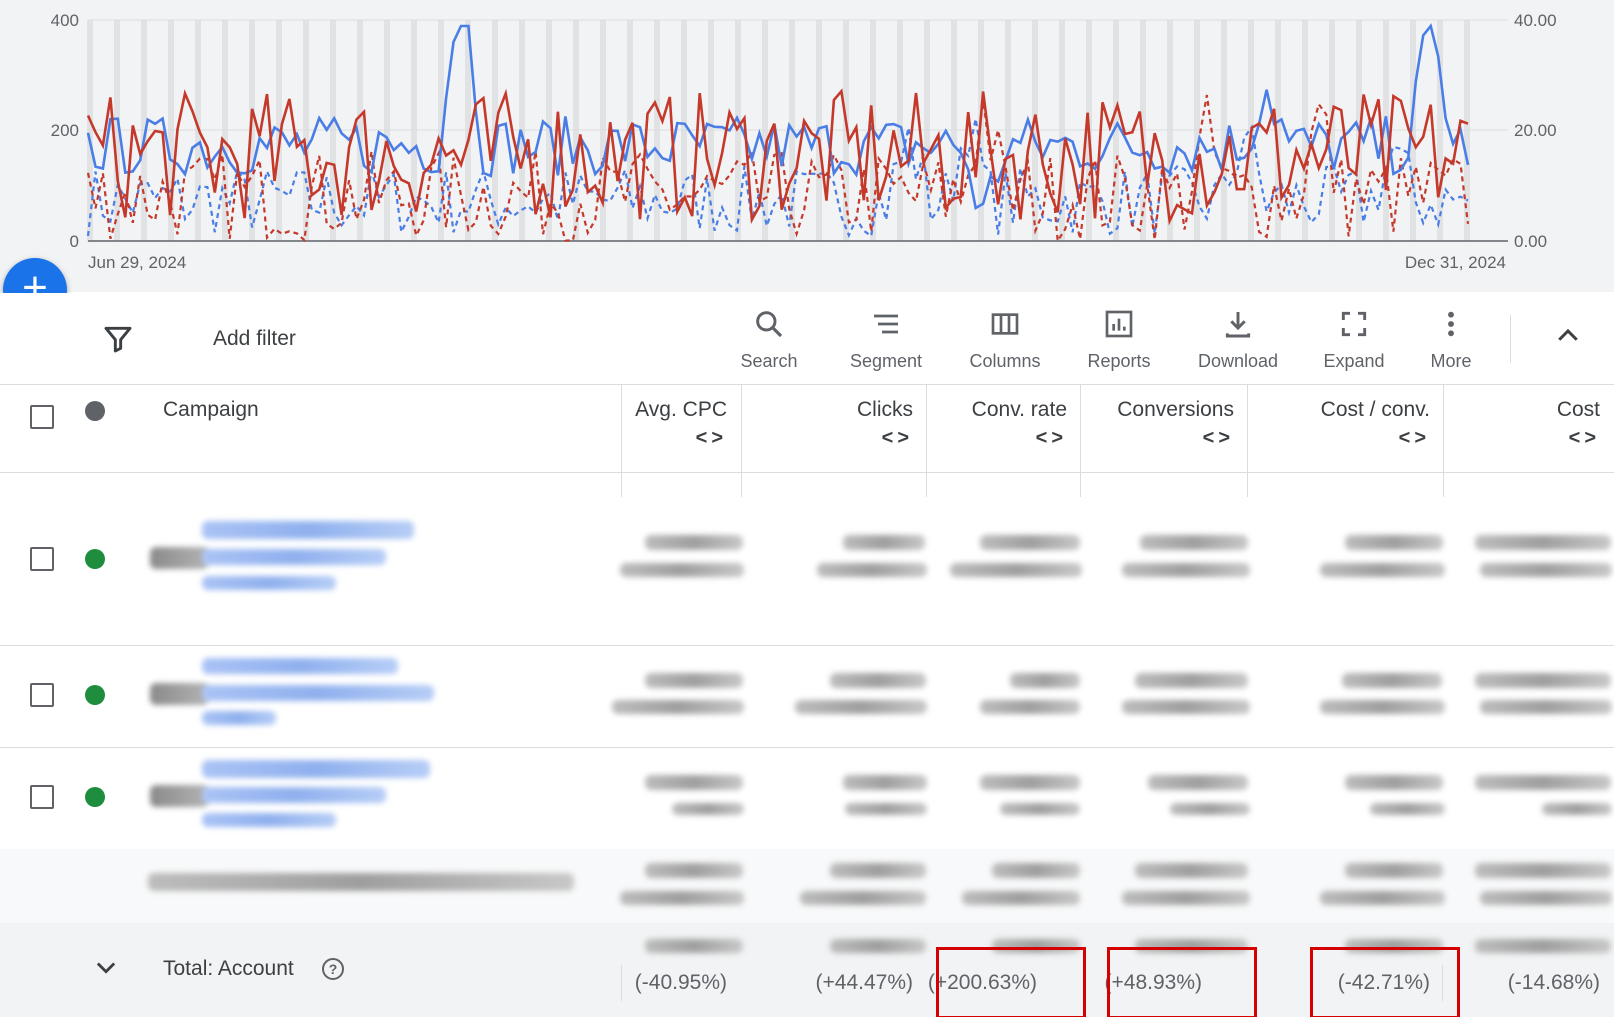 Image resolution: width=1614 pixels, height=1017 pixels. I want to click on campaign-column-header: Campaign, so click(211, 409).